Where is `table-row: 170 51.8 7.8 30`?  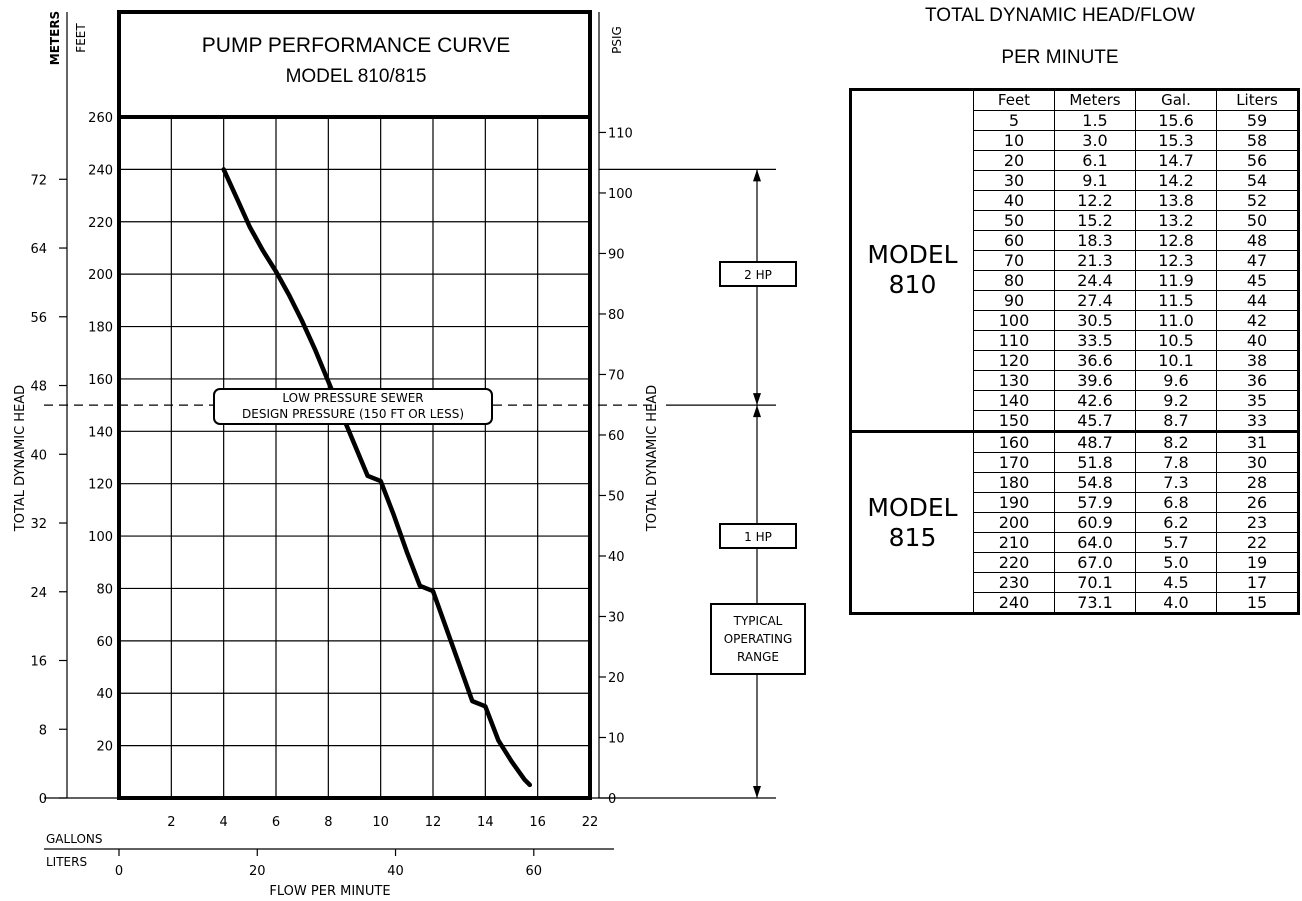 table-row: 170 51.8 7.8 30 is located at coordinates (1075, 462).